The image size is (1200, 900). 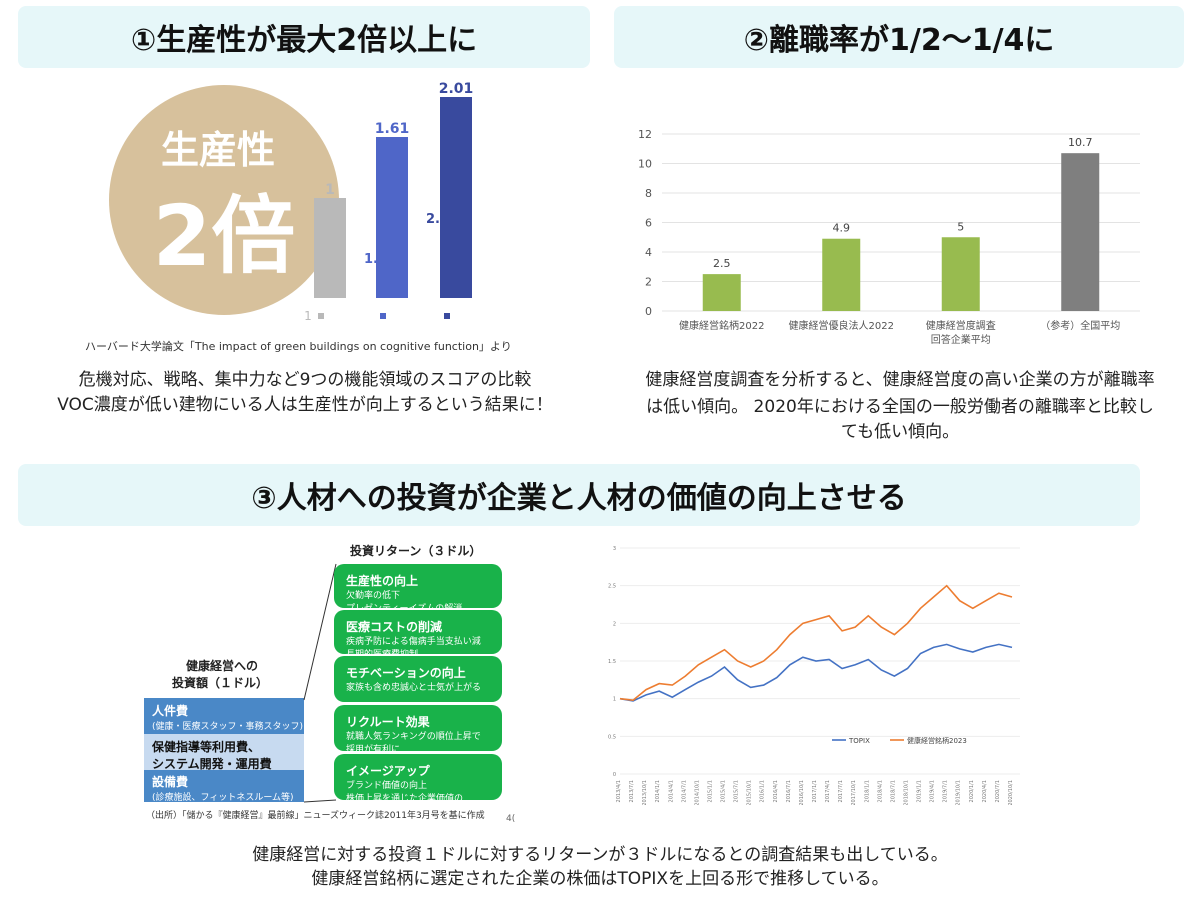 What do you see at coordinates (960, 226) in the screenshot?
I see `turnover-value-label-3: 5` at bounding box center [960, 226].